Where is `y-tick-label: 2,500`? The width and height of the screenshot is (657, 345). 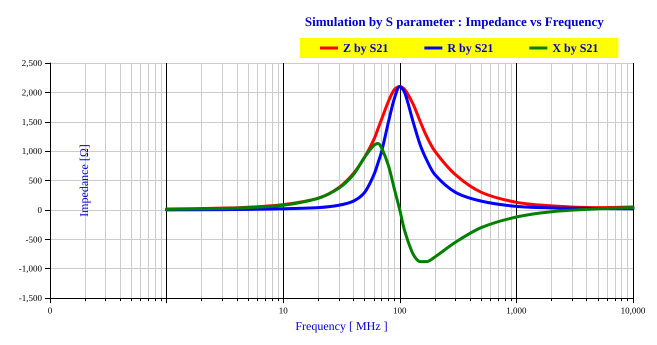 y-tick-label: 2,500 is located at coordinates (32, 63).